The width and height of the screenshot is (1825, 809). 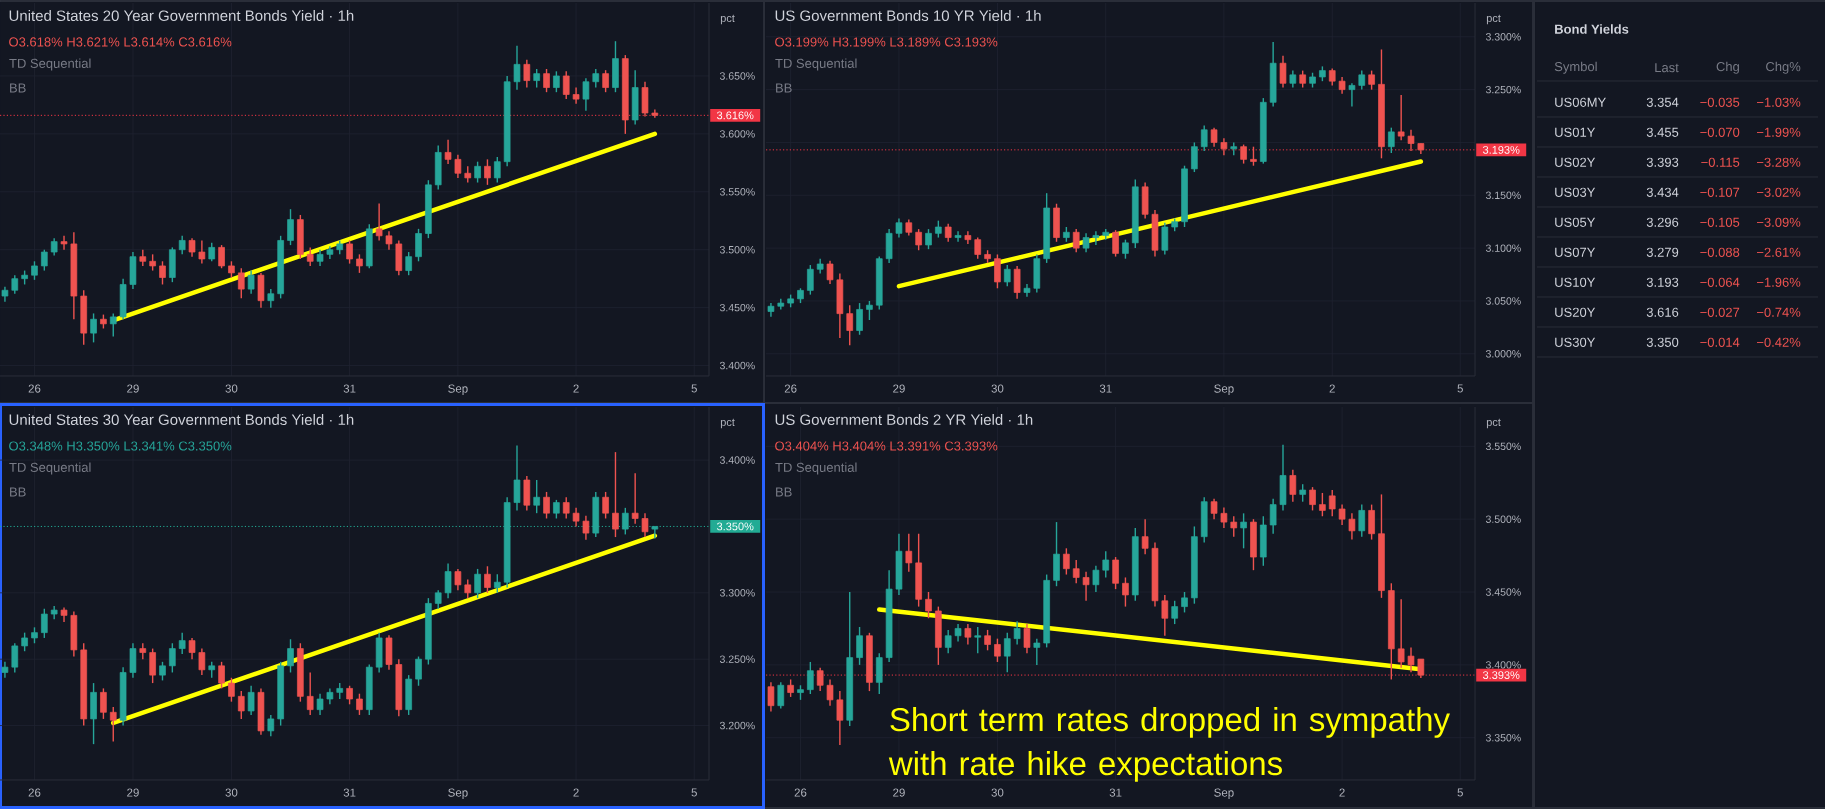 I want to click on data-label: −0.107, so click(x=1720, y=192).